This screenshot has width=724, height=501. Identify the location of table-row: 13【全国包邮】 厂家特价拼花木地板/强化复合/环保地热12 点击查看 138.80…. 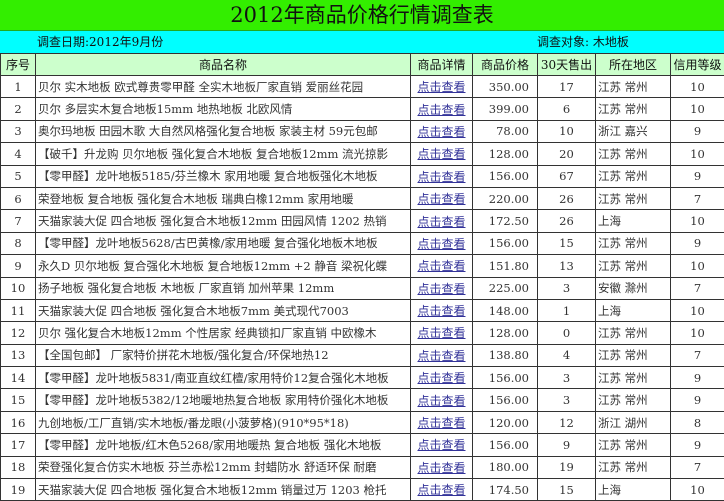
(362, 355).